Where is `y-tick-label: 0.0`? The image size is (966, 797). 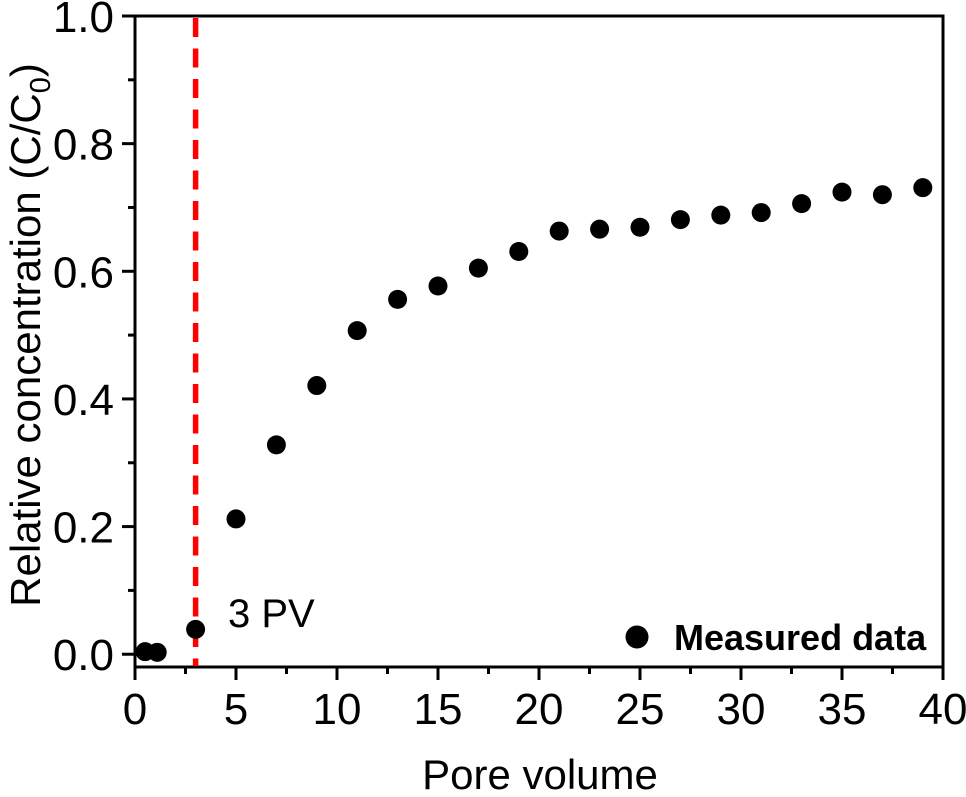 y-tick-label: 0.0 is located at coordinates (83, 655).